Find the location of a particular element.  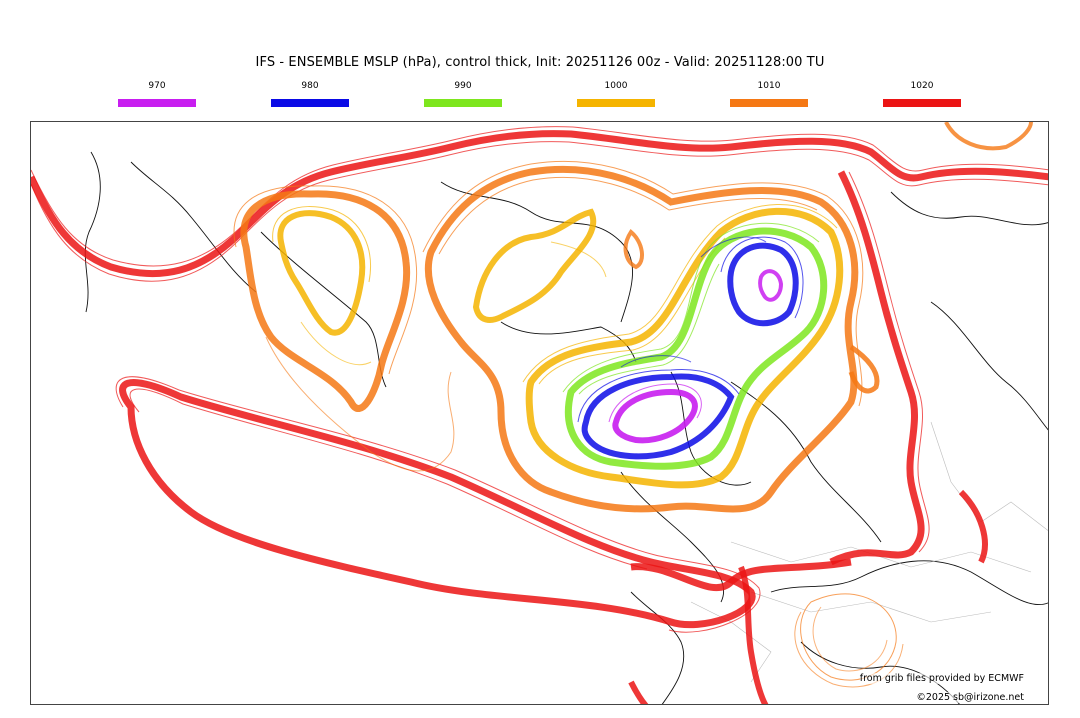

legend-label: 970 is located at coordinates (157, 86).